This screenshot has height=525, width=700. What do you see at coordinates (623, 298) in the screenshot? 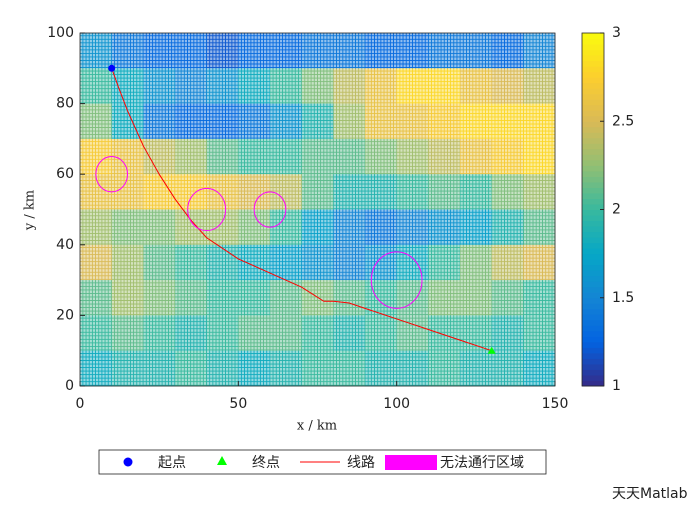
I see `colorbar-tick-label: 1.5` at bounding box center [623, 298].